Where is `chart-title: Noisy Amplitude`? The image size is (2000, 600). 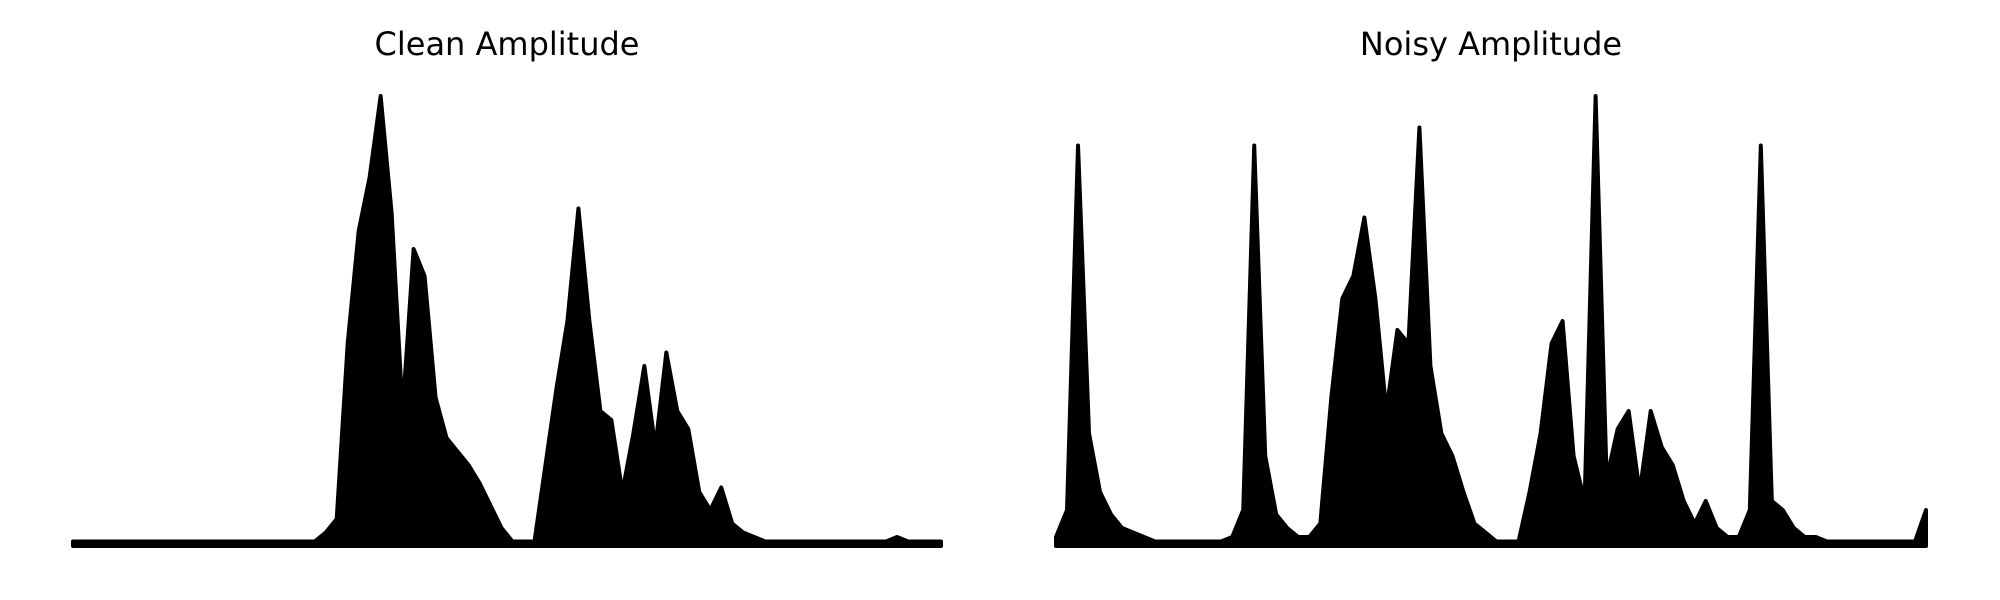
chart-title: Noisy Amplitude is located at coordinates (1491, 44).